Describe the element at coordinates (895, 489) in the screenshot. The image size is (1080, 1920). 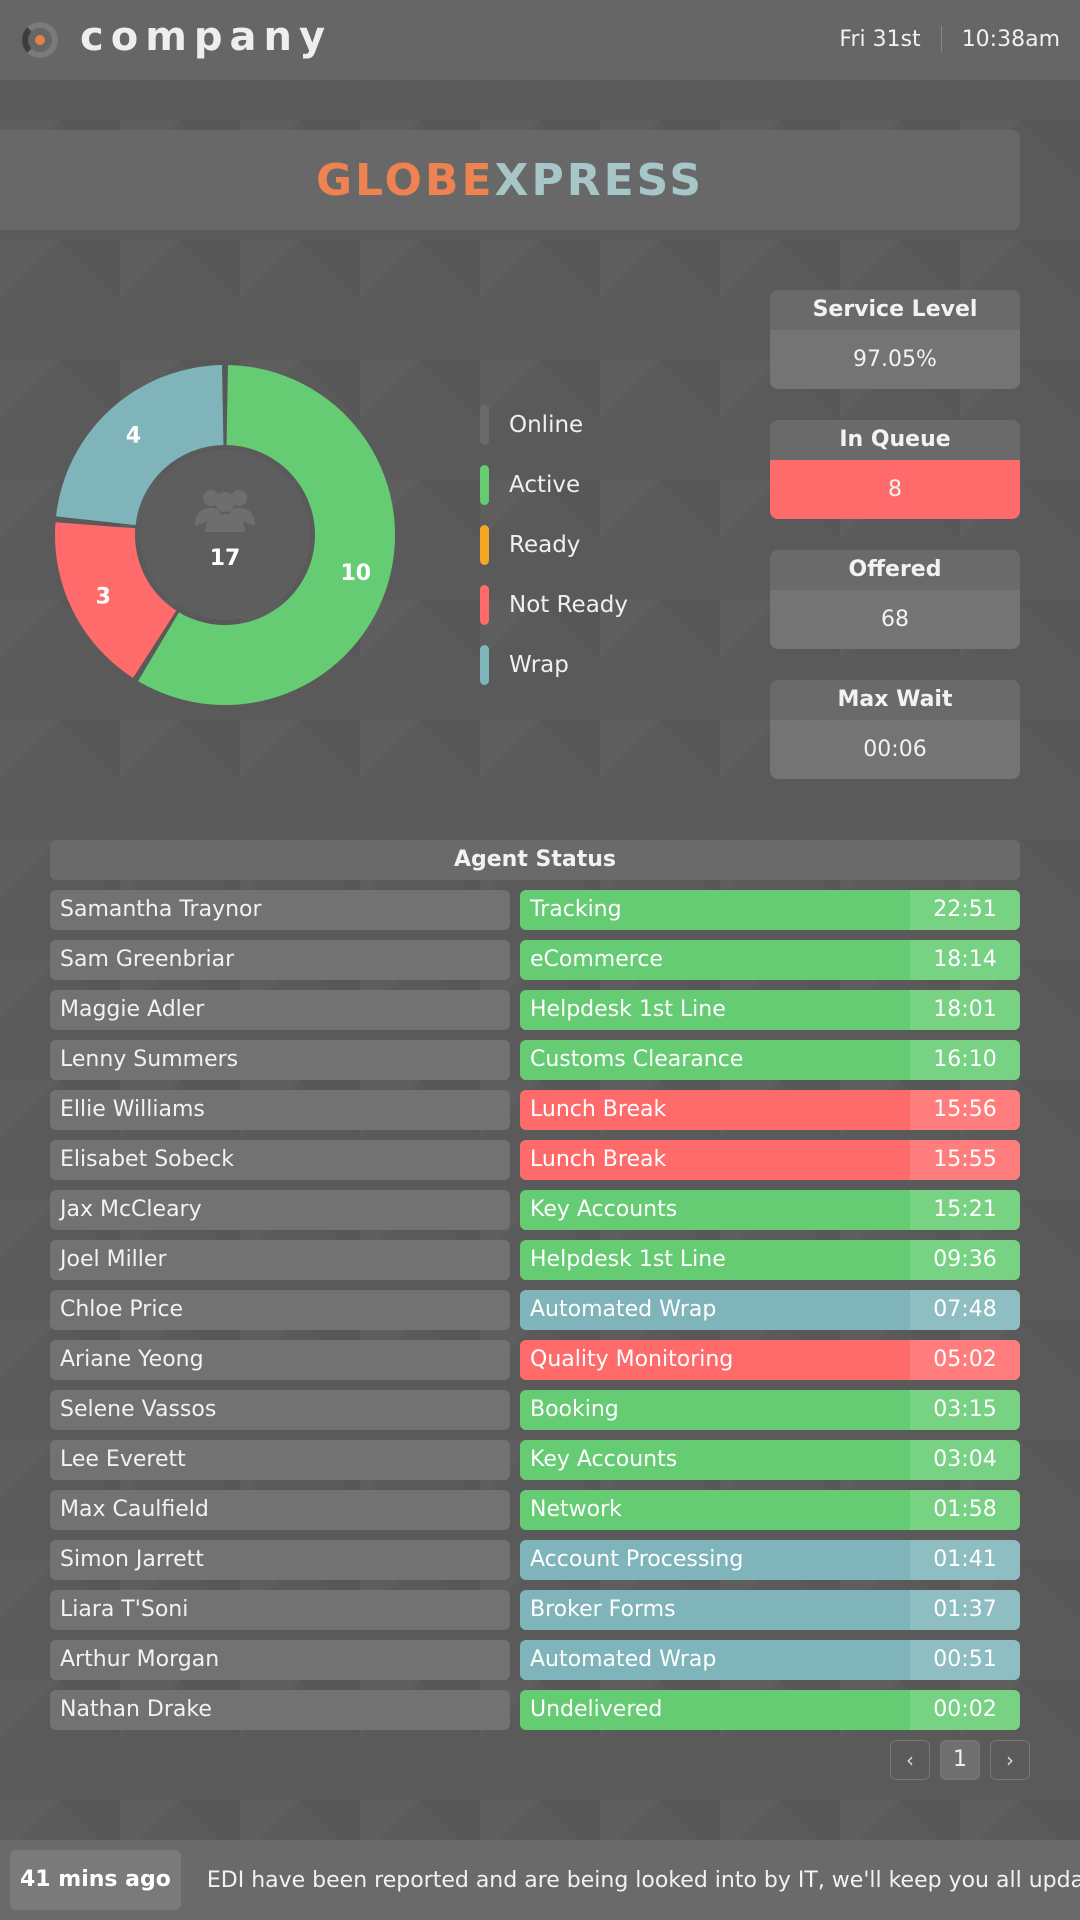
I see `in-queue-value: 8` at that location.